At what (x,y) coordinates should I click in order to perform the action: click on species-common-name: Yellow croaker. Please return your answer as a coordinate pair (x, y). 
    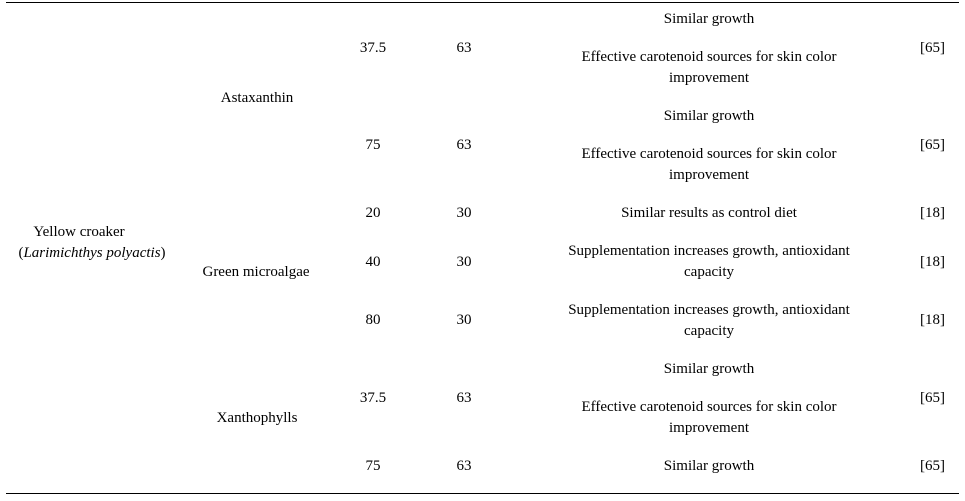
    Looking at the image, I should click on (79, 232).